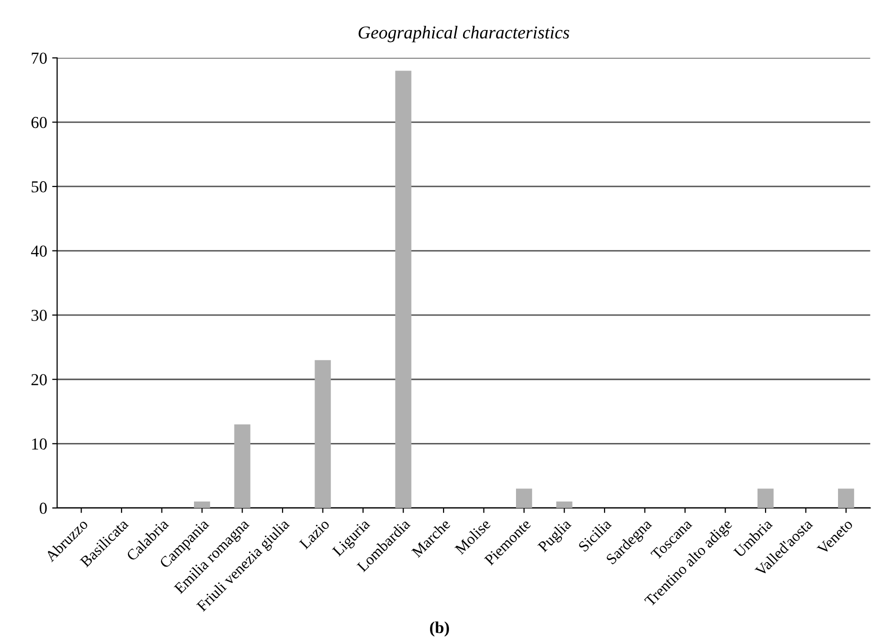 This screenshot has width=879, height=643. Describe the element at coordinates (43, 508) in the screenshot. I see `y-tick-label: 0` at that location.